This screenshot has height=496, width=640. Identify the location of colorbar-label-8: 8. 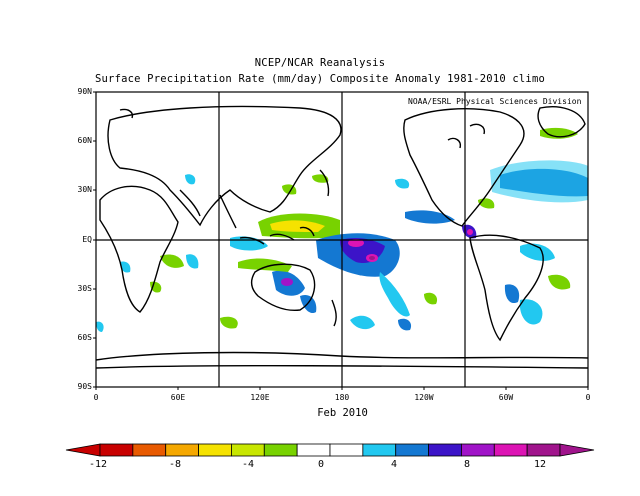
(467, 464).